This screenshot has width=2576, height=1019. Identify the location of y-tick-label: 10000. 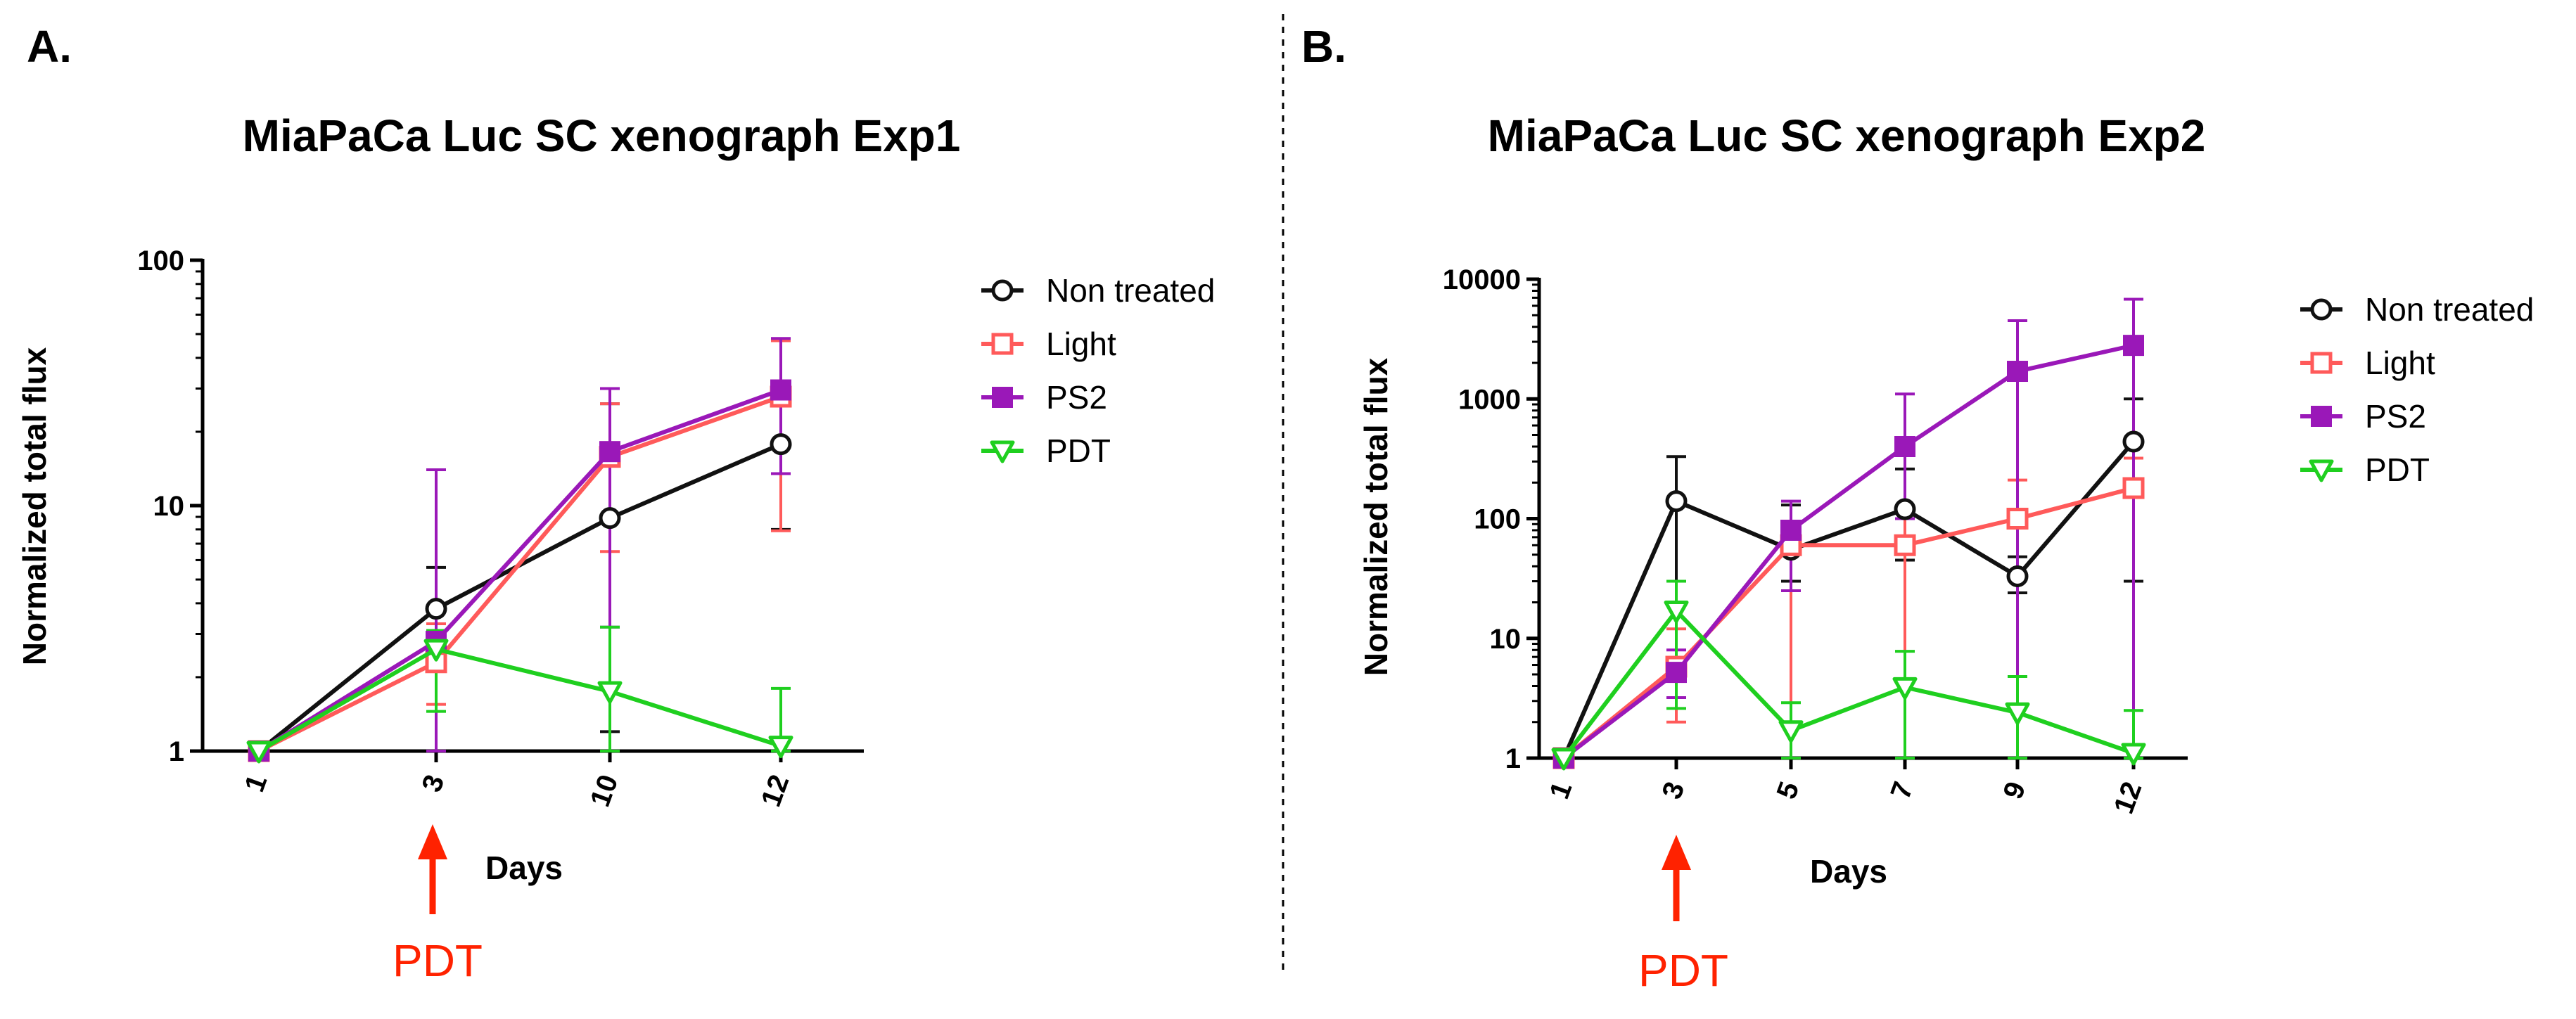
(1482, 279).